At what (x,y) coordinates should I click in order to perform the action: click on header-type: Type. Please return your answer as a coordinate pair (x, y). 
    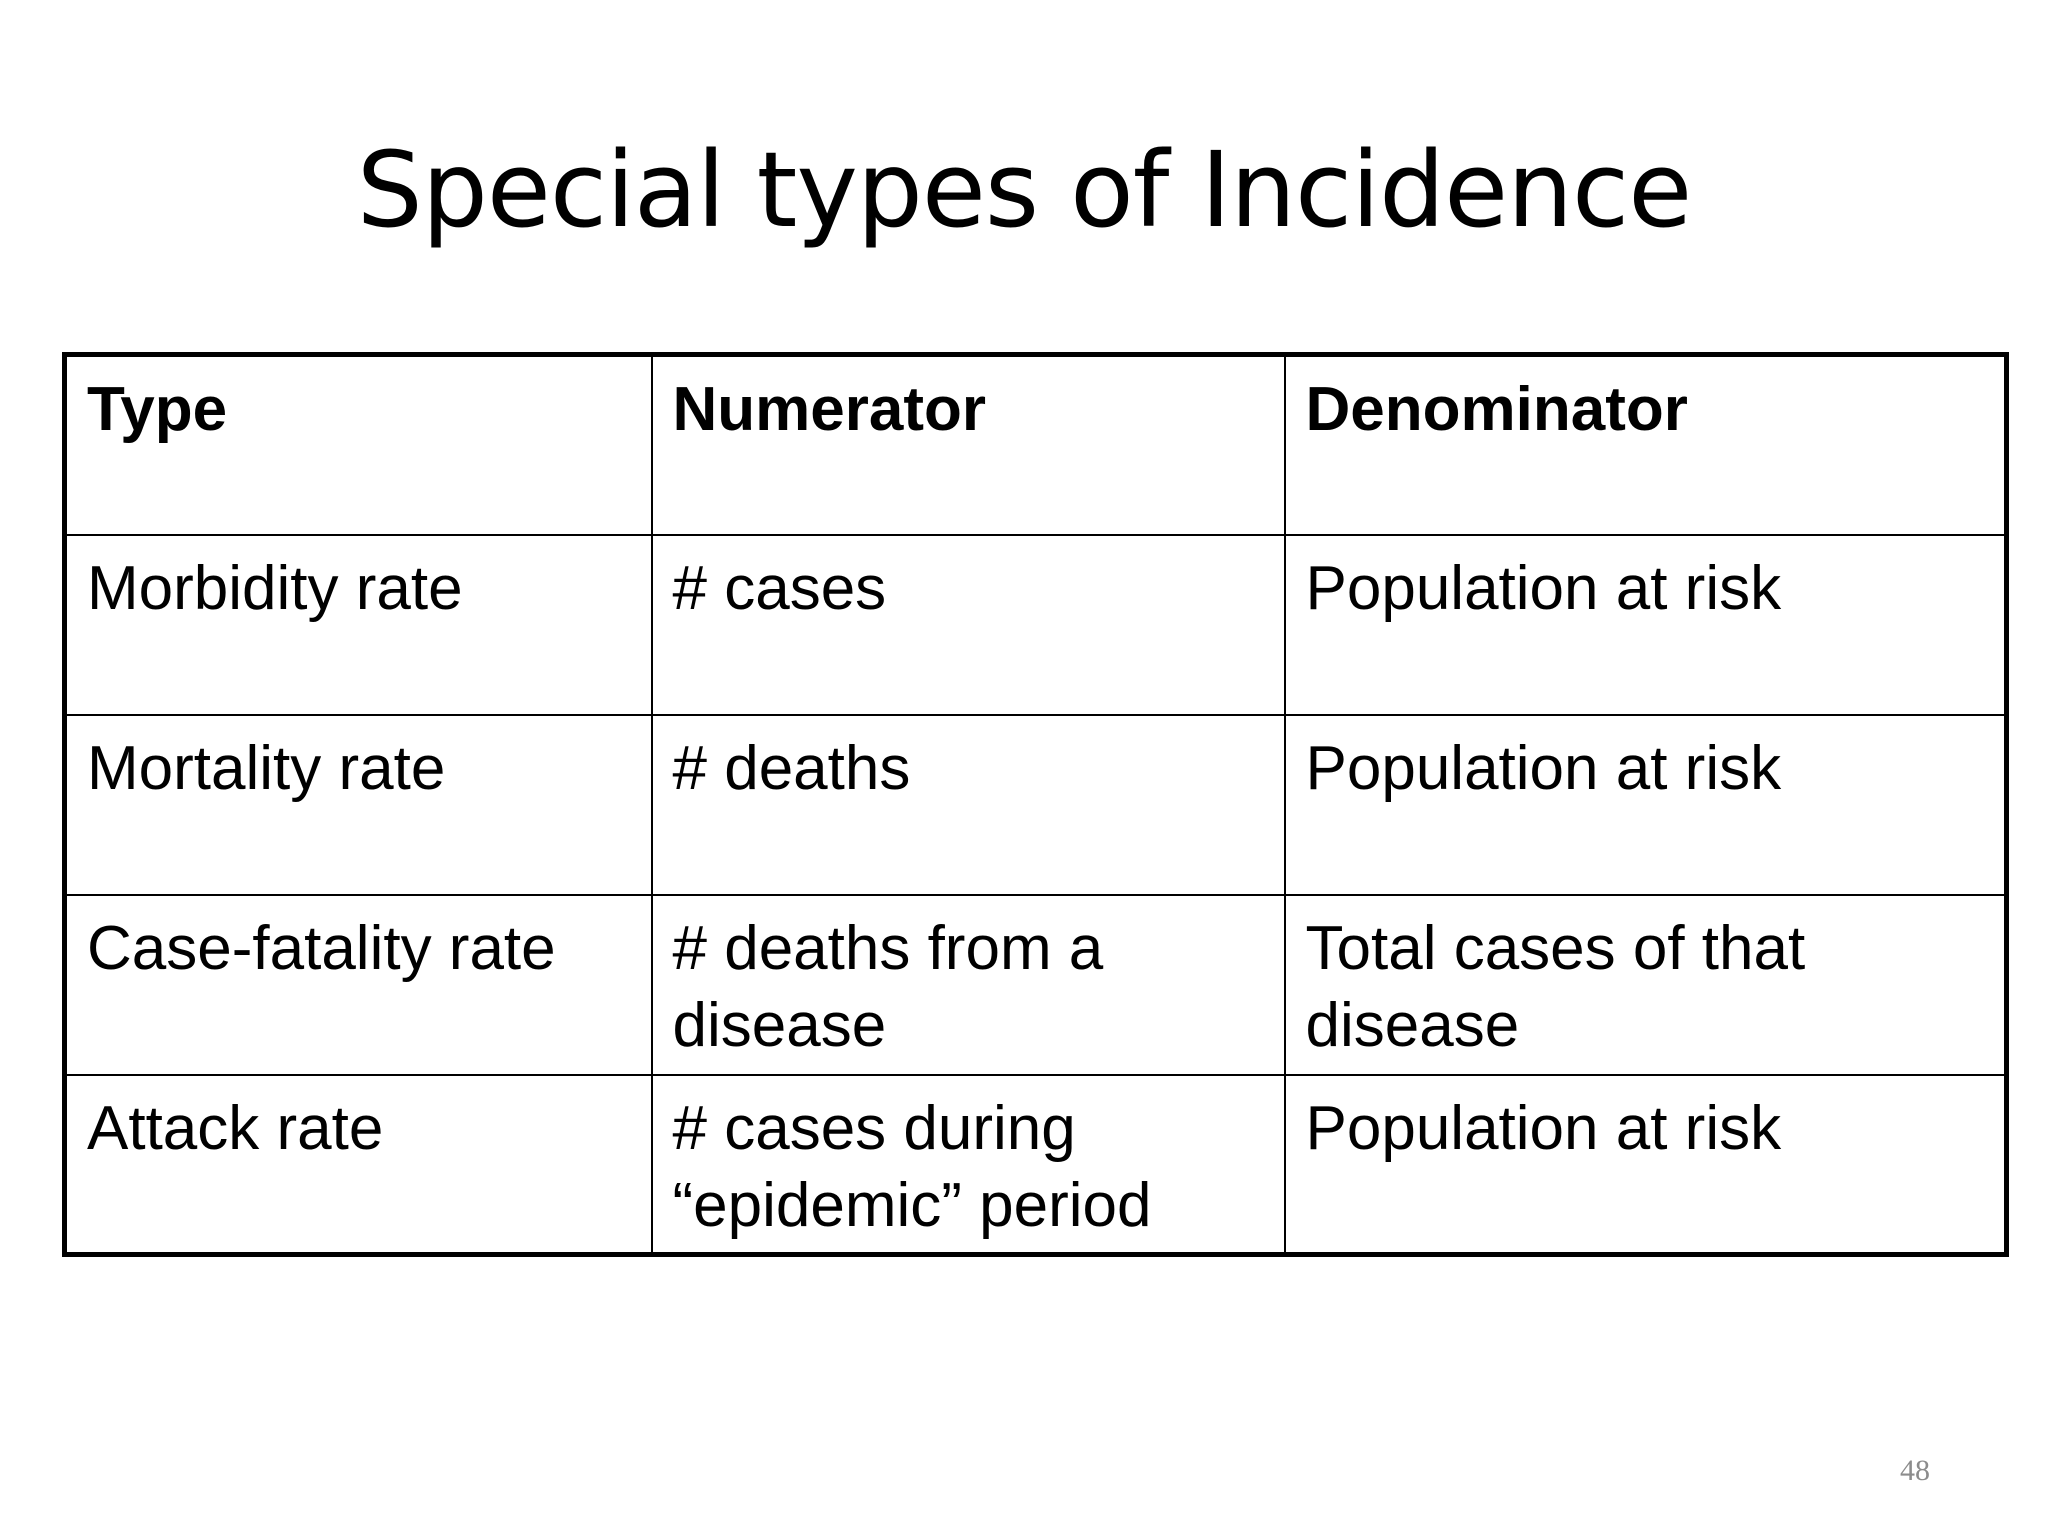
    Looking at the image, I should click on (358, 444).